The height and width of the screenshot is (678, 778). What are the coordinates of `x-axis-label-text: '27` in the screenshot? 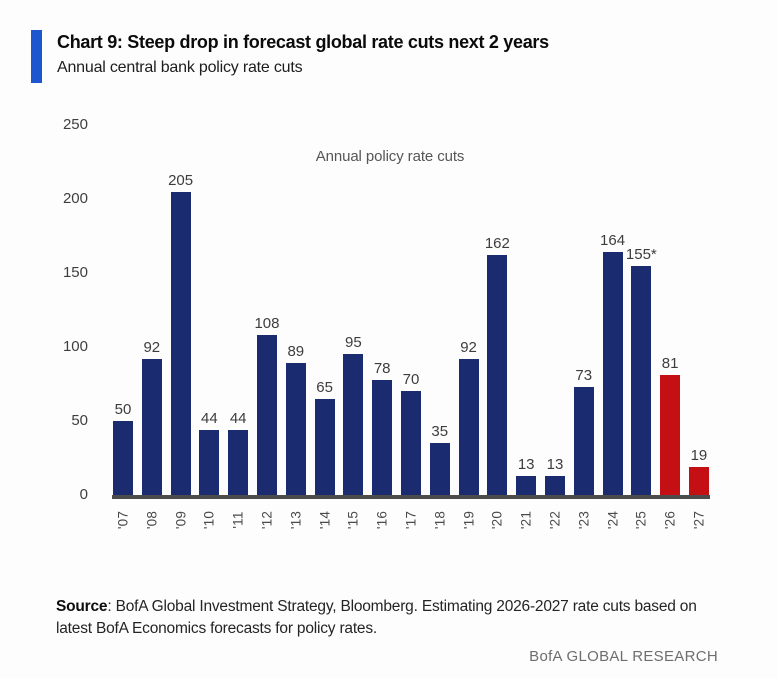 It's located at (699, 520).